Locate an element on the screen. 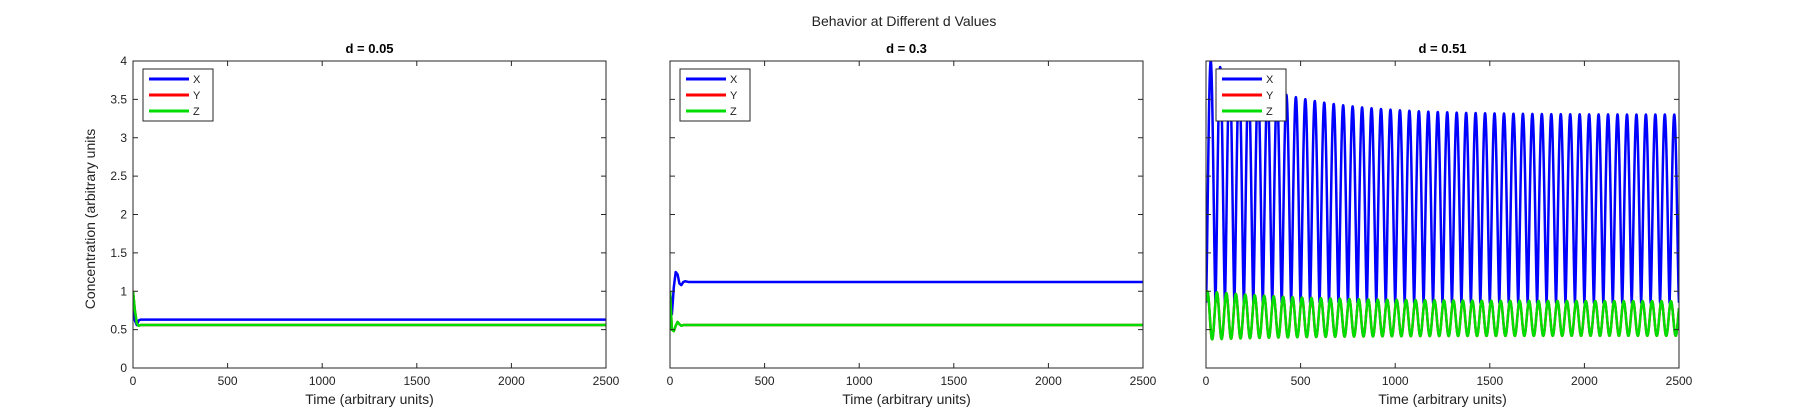  series-line-x is located at coordinates (906, 293).